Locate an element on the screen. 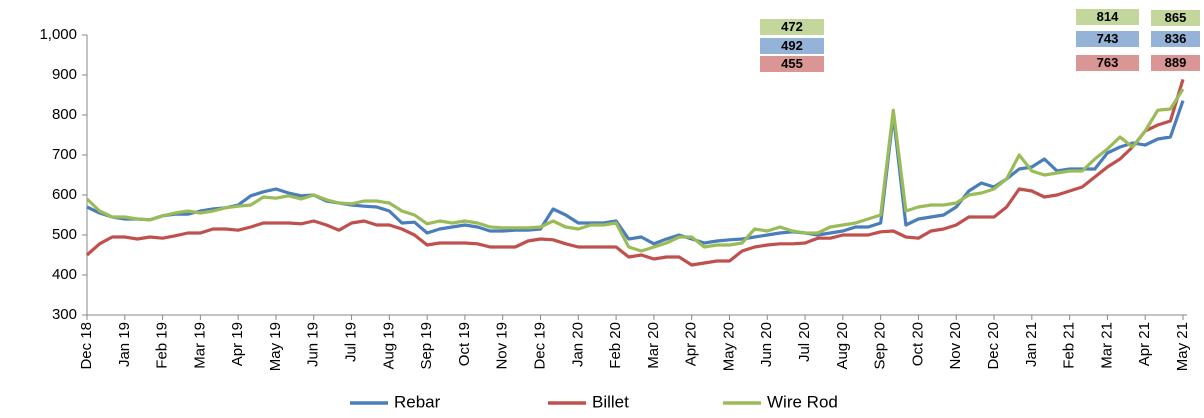  x-tick-label: May 20 is located at coordinates (728, 346).